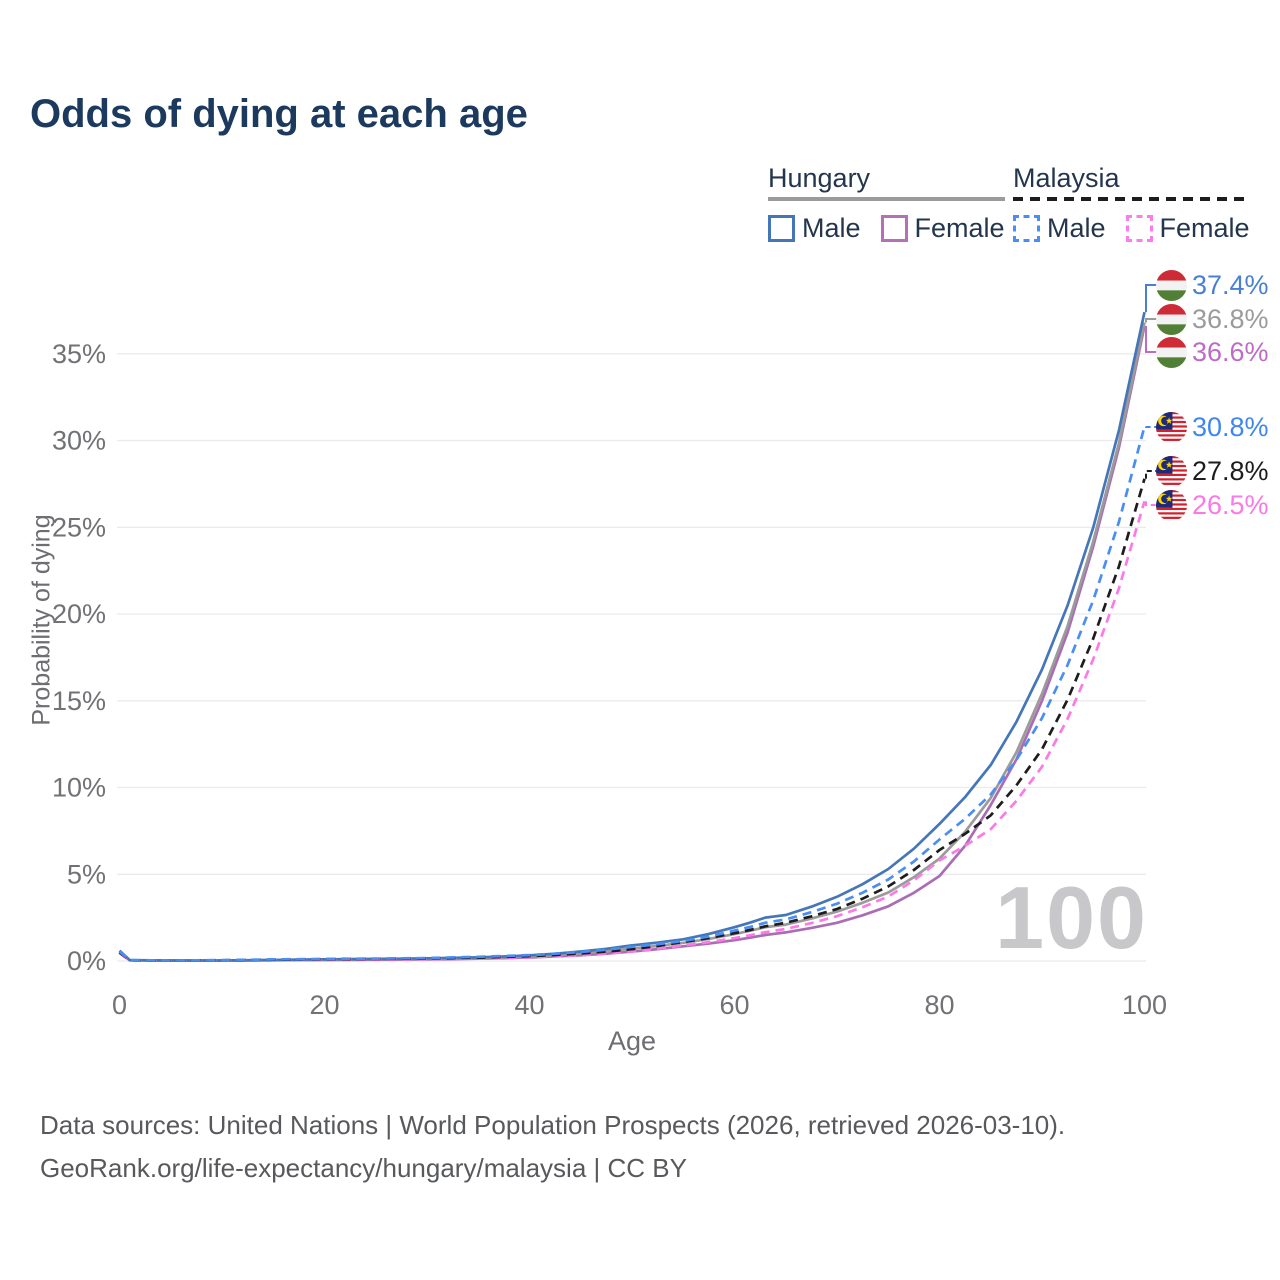 The width and height of the screenshot is (1280, 1280). I want to click on x-axis-title: Age, so click(632, 1041).